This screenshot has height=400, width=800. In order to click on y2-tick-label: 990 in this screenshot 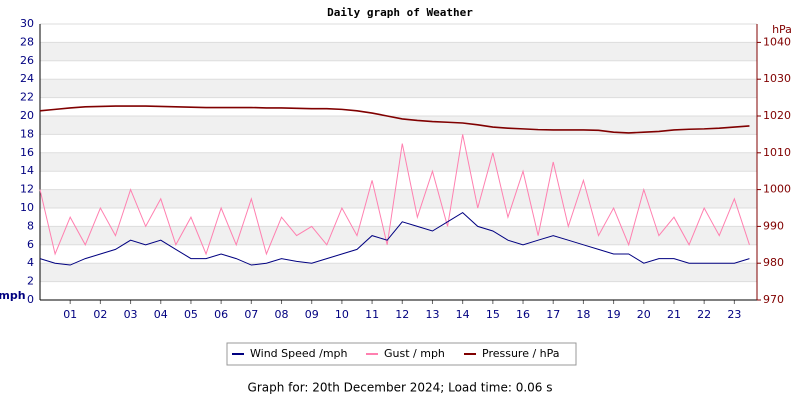, I will do `click(773, 225)`.